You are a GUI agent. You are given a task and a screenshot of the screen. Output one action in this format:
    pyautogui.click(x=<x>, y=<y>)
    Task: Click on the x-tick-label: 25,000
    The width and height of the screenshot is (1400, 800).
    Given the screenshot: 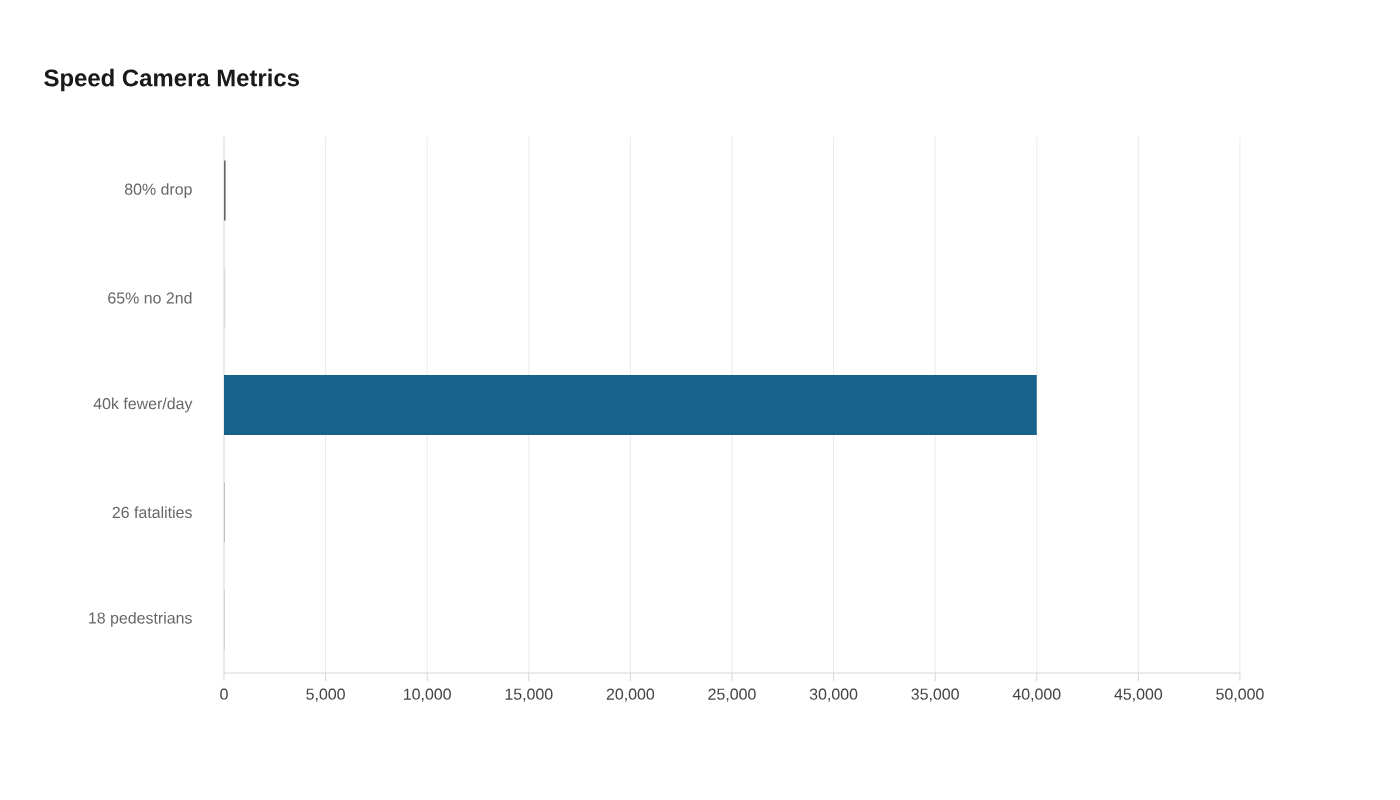 What is the action you would take?
    pyautogui.click(x=732, y=695)
    